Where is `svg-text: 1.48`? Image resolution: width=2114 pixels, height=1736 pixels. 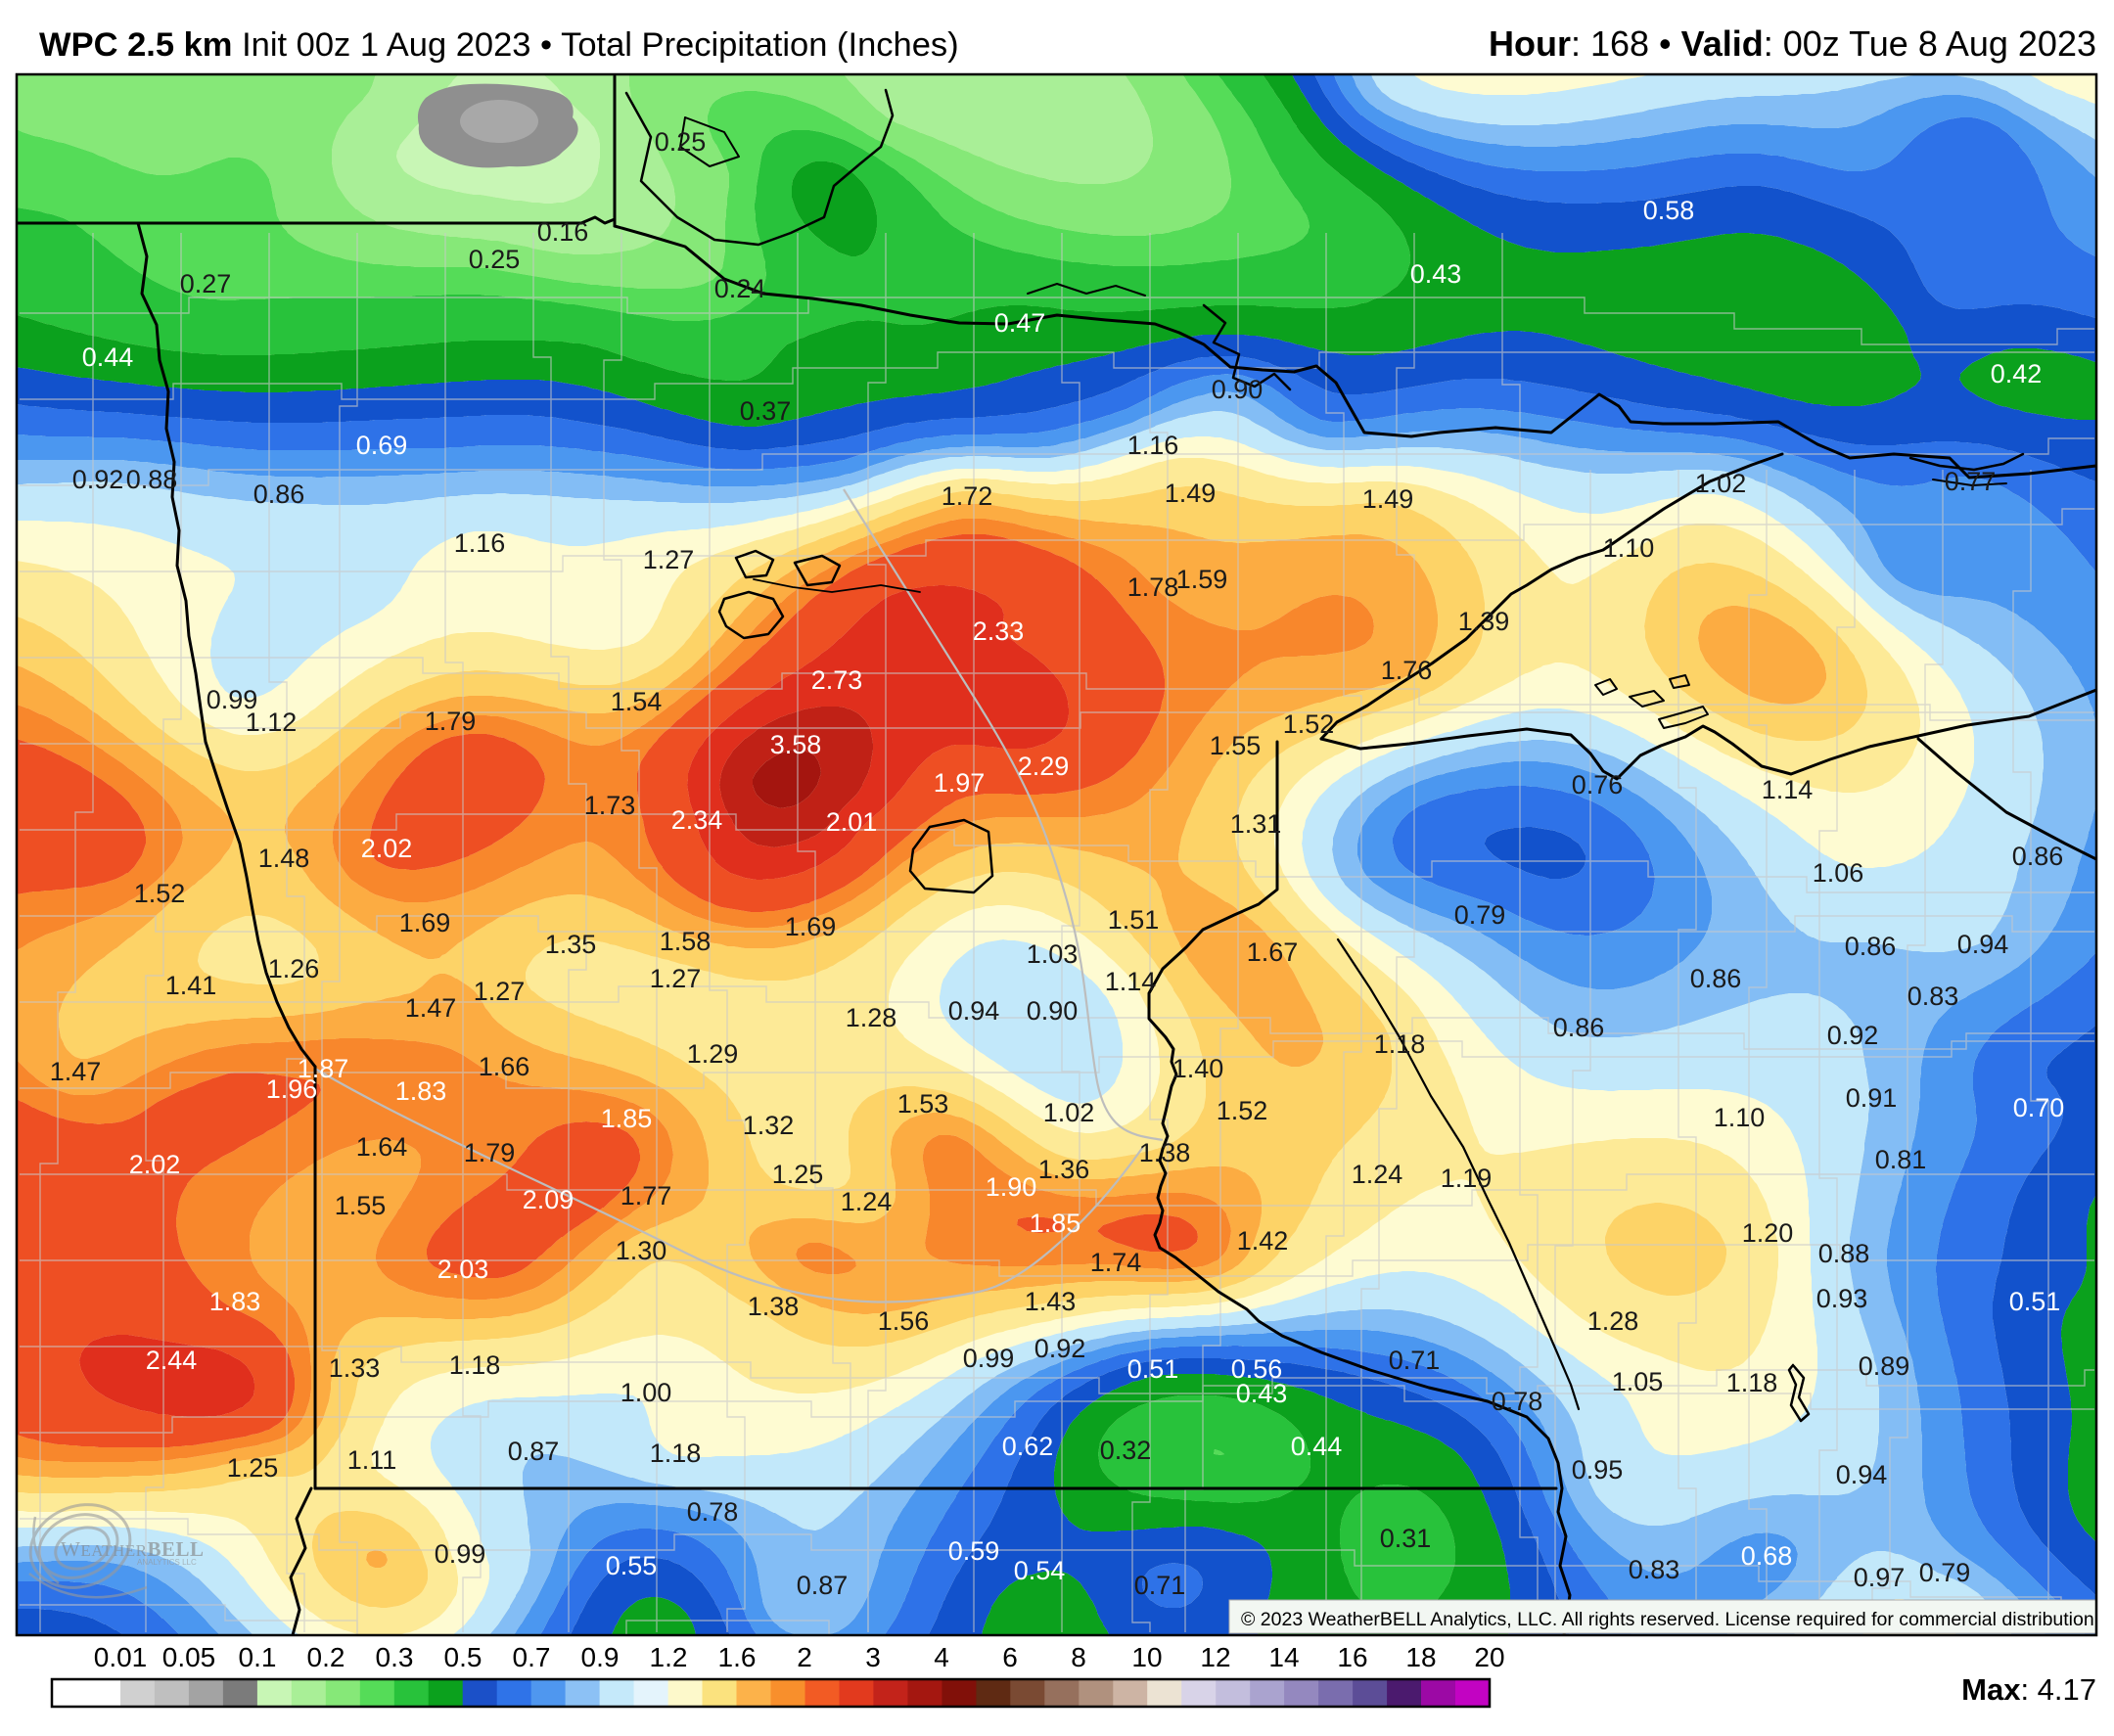
svg-text: 1.48 is located at coordinates (284, 858).